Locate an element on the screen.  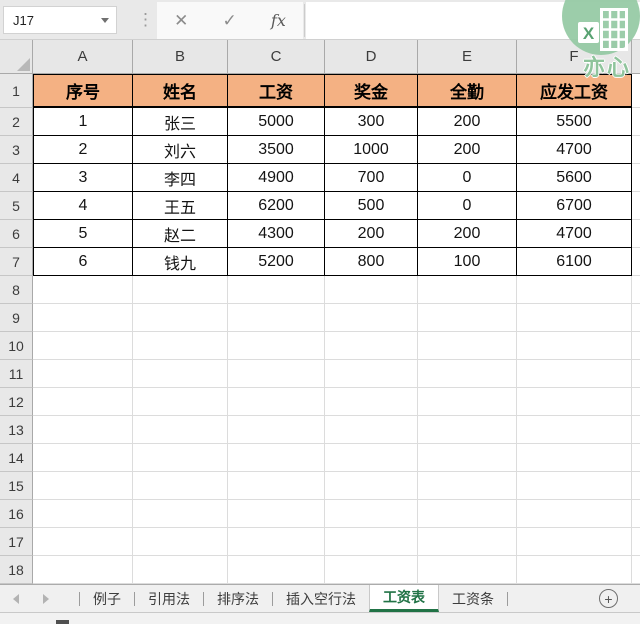
cell-E9 is located at coordinates (467, 318).